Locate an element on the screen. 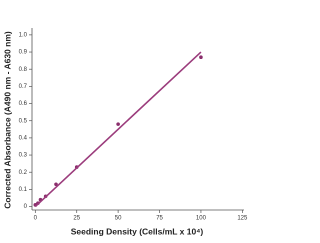 The image size is (320, 243). y-tick-label: 0.7 is located at coordinates (23, 87).